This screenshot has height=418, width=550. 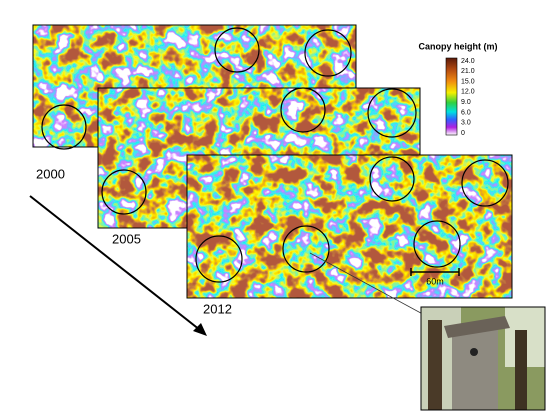 What do you see at coordinates (468, 92) in the screenshot?
I see `legend-tick-label: 12.0` at bounding box center [468, 92].